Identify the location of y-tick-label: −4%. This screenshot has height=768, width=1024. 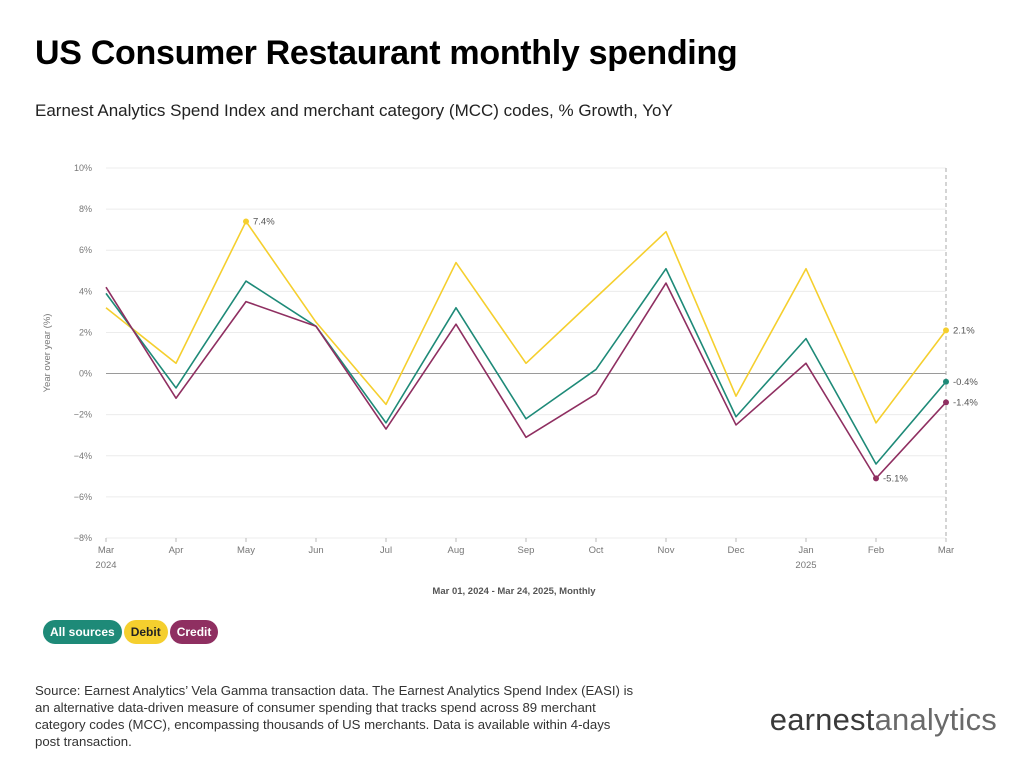
(83, 456).